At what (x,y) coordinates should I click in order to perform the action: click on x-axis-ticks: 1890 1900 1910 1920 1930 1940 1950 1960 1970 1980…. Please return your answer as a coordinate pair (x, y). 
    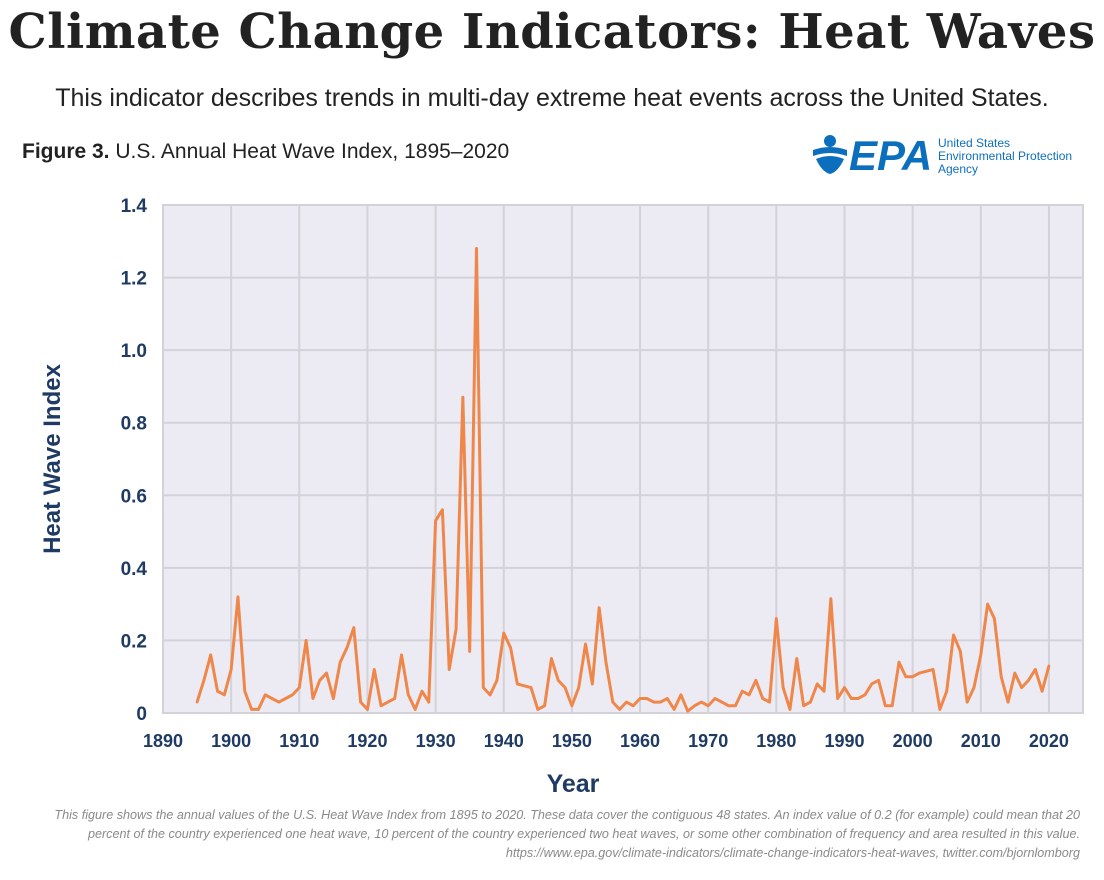
    Looking at the image, I should click on (606, 741).